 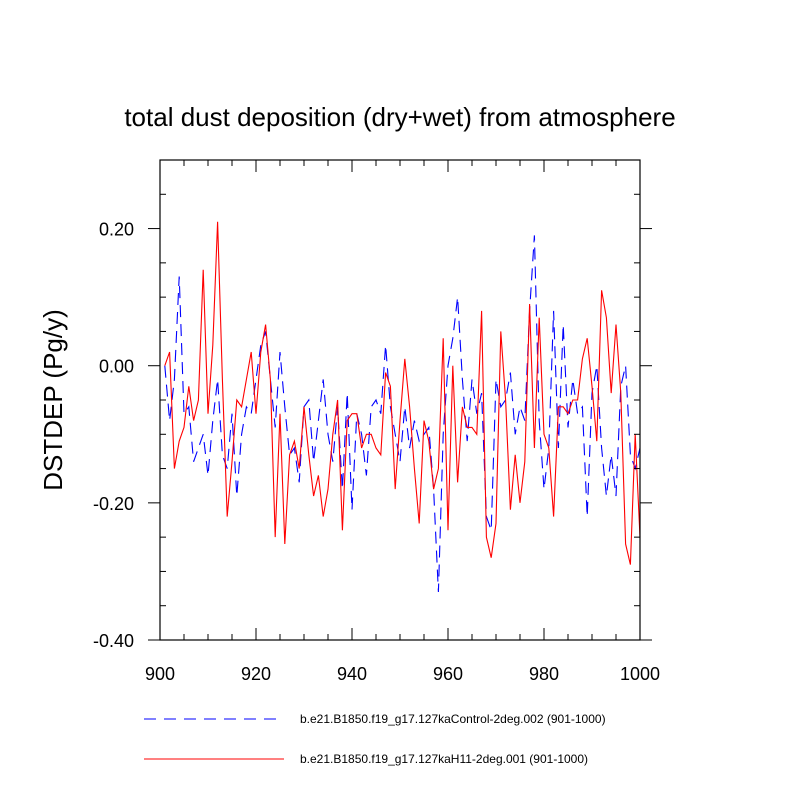 I want to click on x-tick-label: 960, so click(x=448, y=674).